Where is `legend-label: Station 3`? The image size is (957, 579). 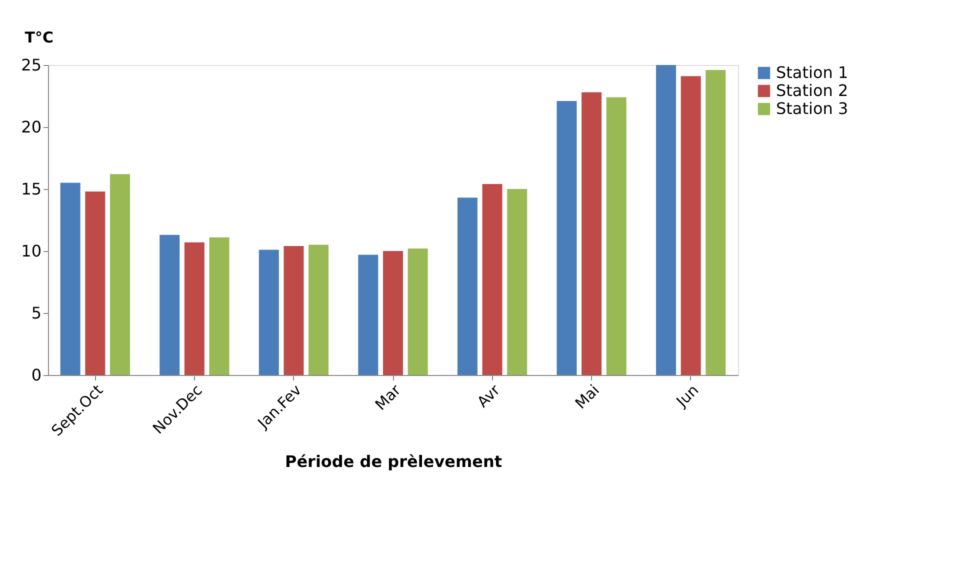
legend-label: Station 3 is located at coordinates (812, 108).